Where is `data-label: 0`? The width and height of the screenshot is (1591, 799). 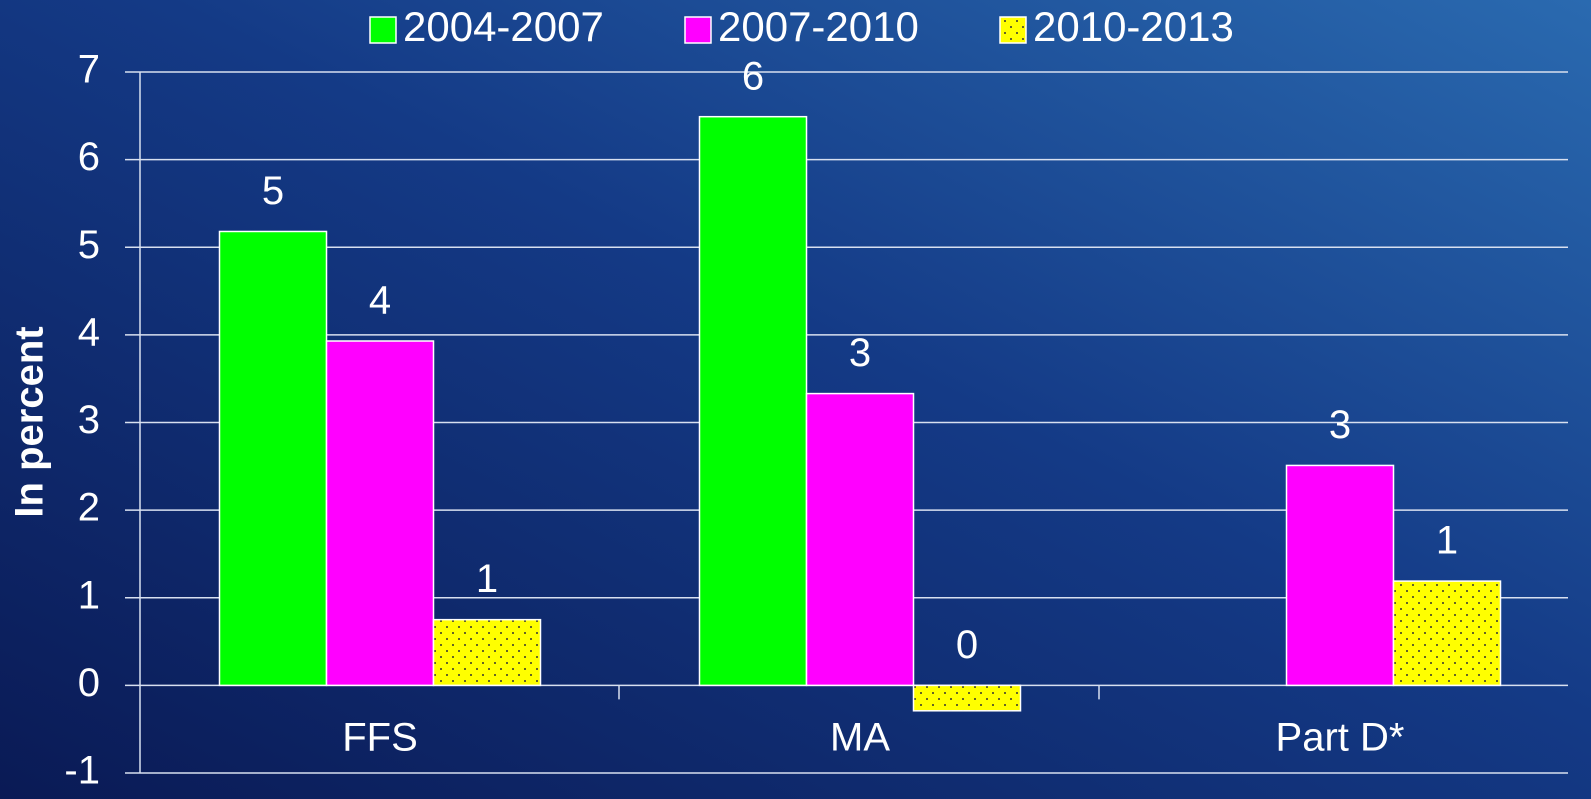 data-label: 0 is located at coordinates (967, 645).